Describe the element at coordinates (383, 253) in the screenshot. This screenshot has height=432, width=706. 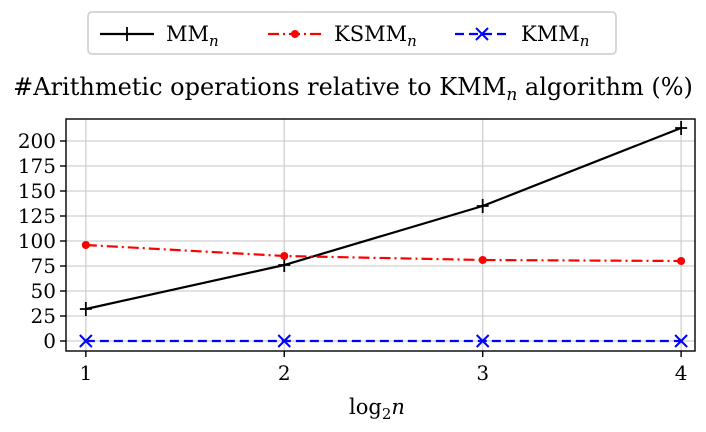
I see `series-line-ksmm` at that location.